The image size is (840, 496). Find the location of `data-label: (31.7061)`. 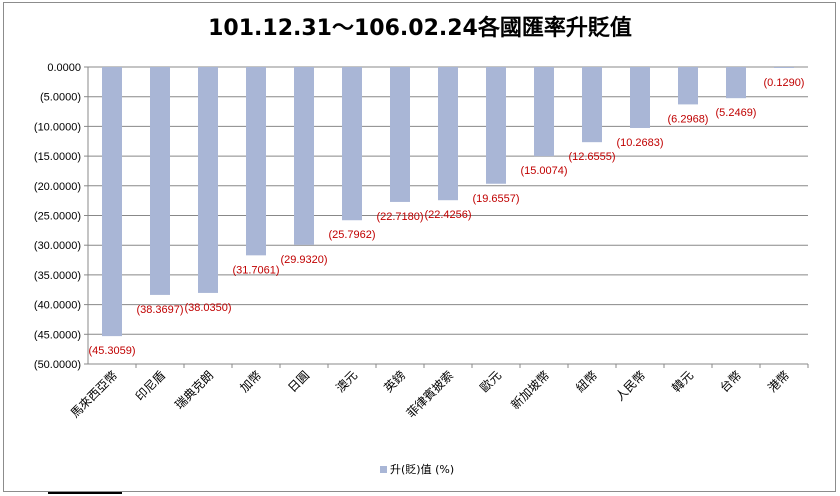

data-label: (31.7061) is located at coordinates (255, 270).